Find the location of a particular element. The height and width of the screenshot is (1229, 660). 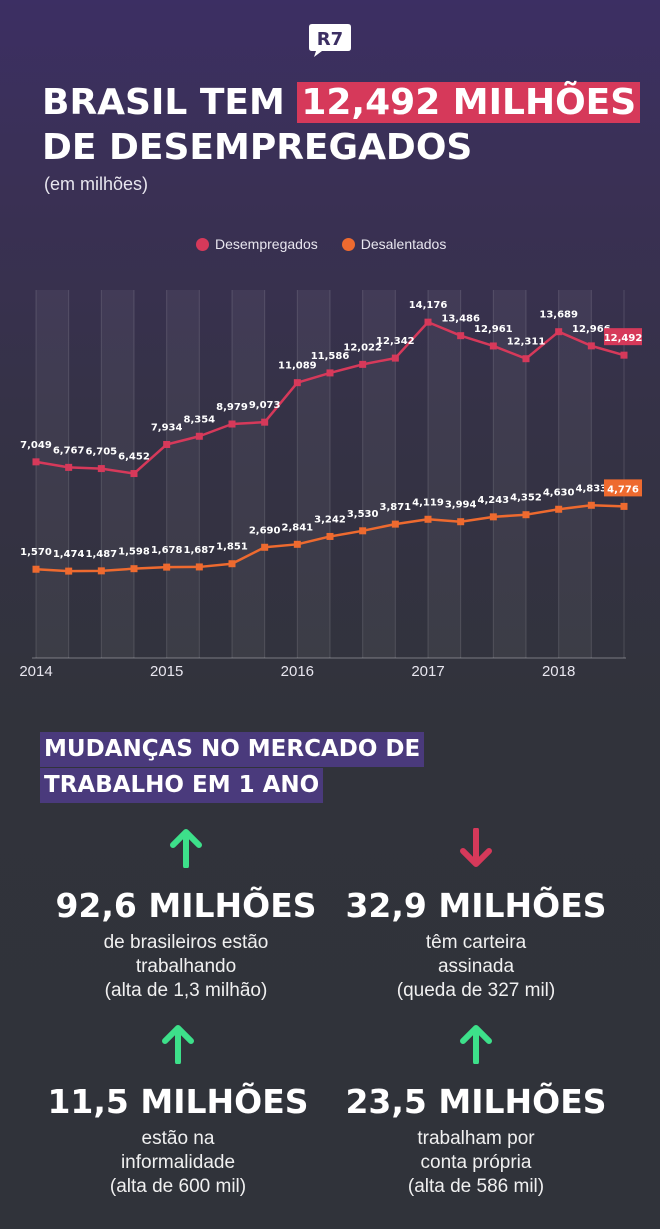

data-label: 4,833 is located at coordinates (592, 488).